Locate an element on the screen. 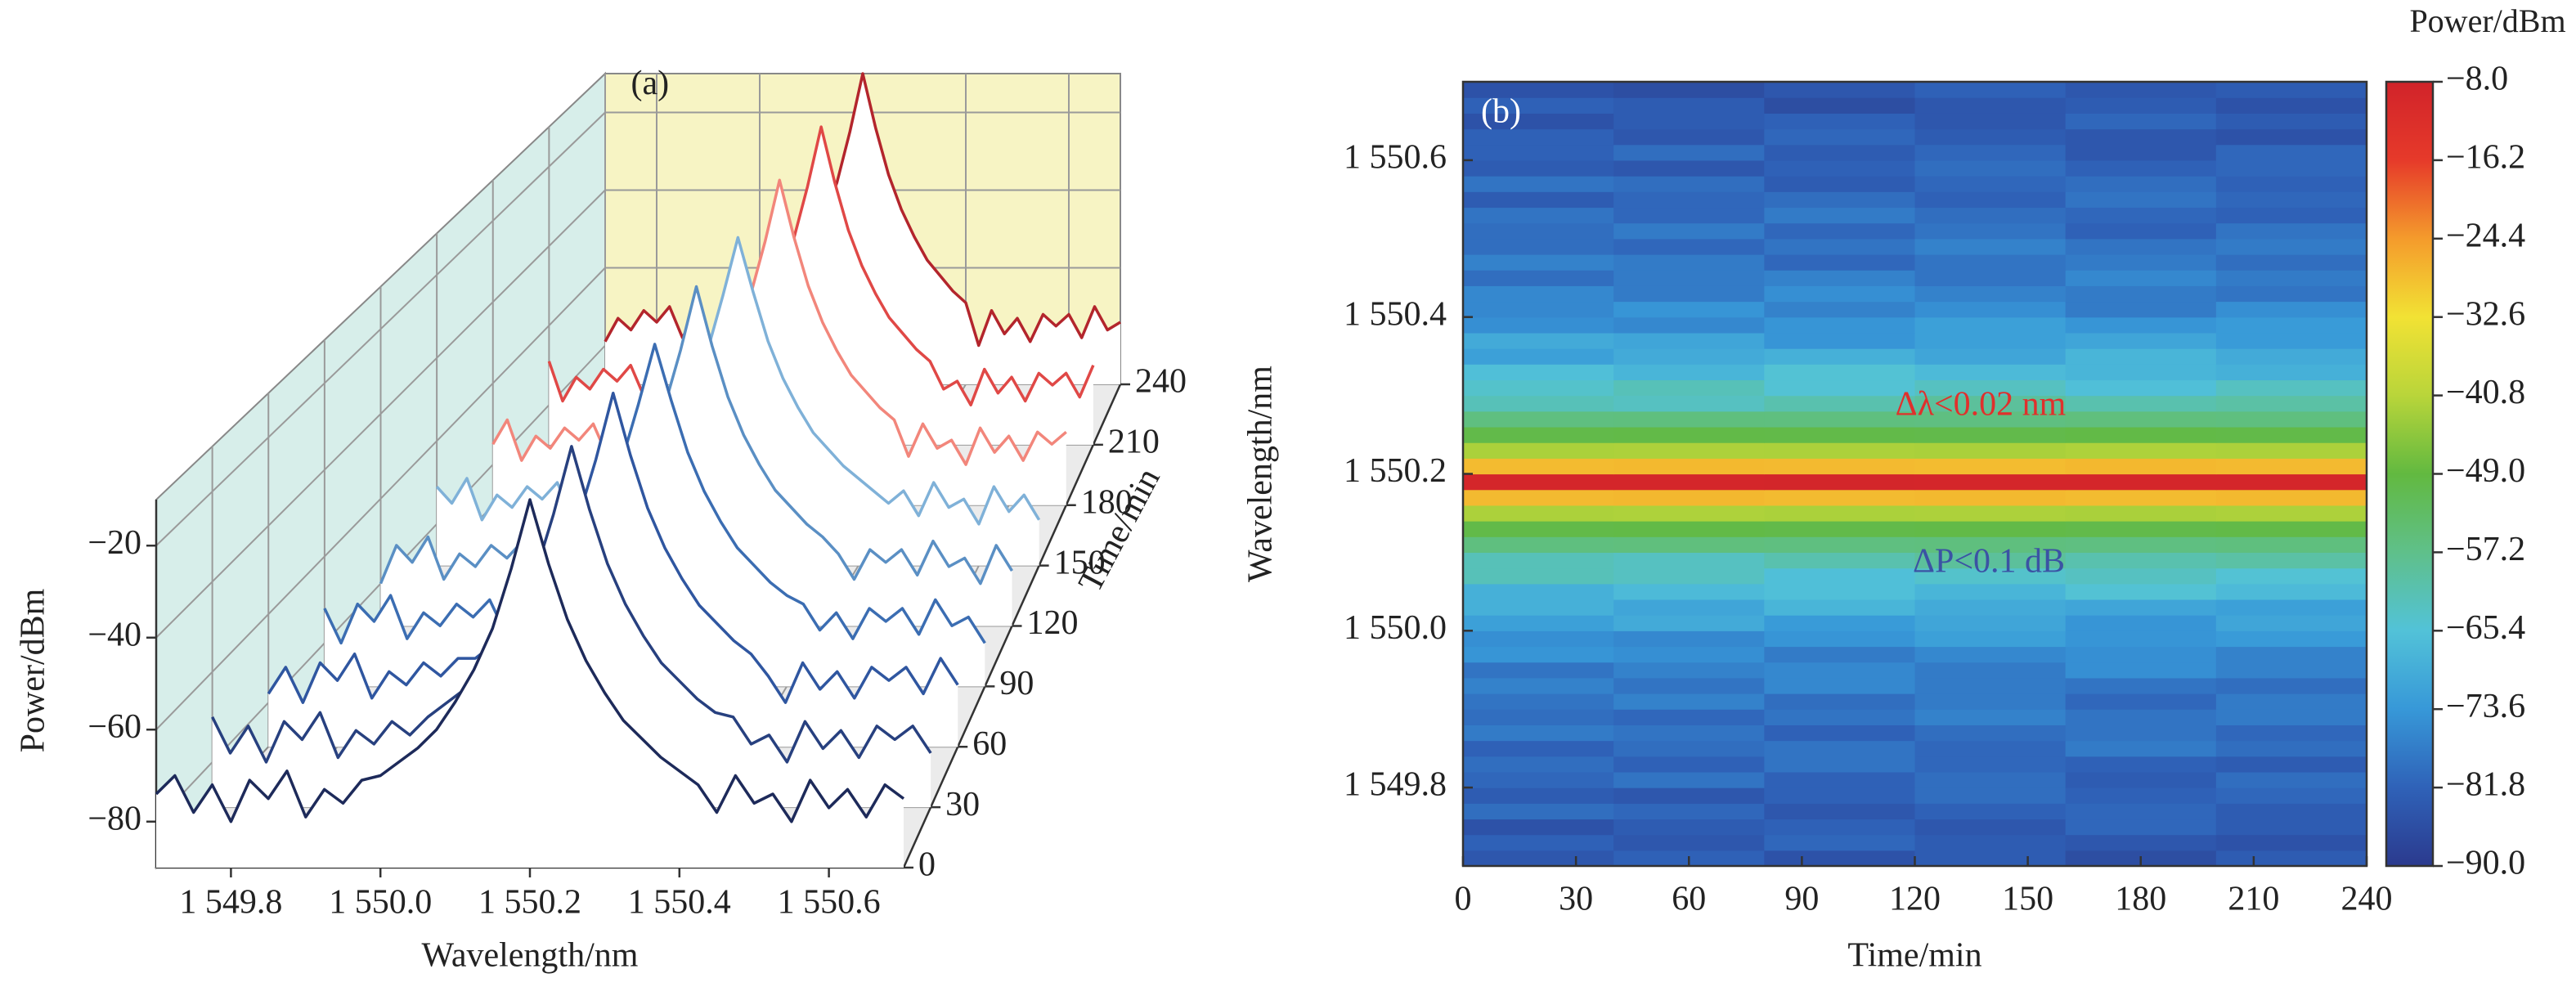  colorbar-tick-label: −16.2 is located at coordinates (2486, 158).